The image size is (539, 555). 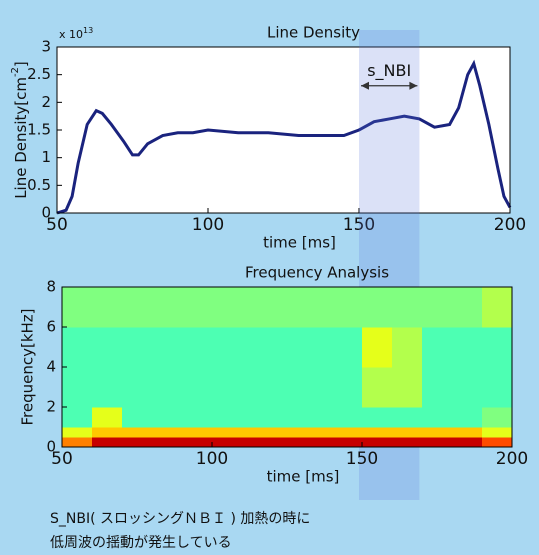 I want to click on y-scale-exp: 13, so click(x=88, y=30).